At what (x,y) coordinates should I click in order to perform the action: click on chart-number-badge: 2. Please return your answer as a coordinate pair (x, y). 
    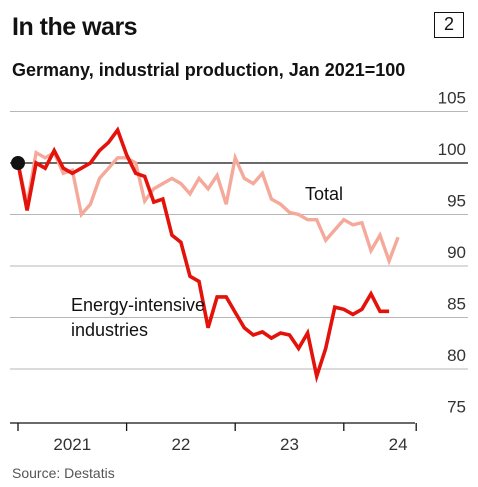
    Looking at the image, I should click on (449, 25).